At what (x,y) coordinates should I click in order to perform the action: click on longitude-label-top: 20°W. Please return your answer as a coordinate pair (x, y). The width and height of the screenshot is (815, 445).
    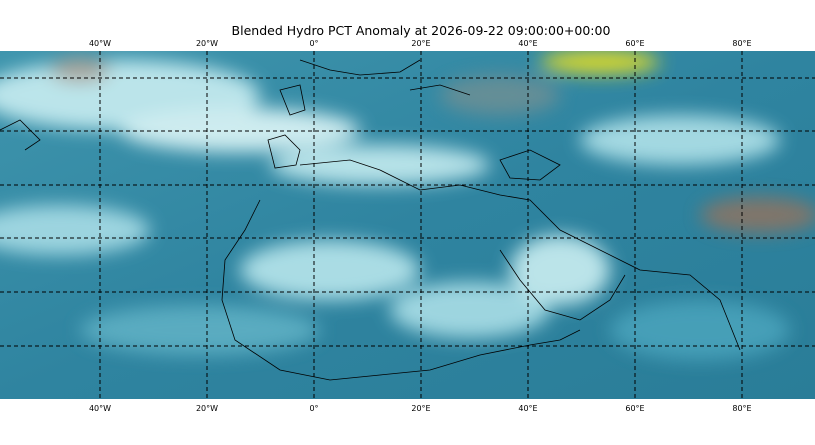
    Looking at the image, I should click on (207, 43).